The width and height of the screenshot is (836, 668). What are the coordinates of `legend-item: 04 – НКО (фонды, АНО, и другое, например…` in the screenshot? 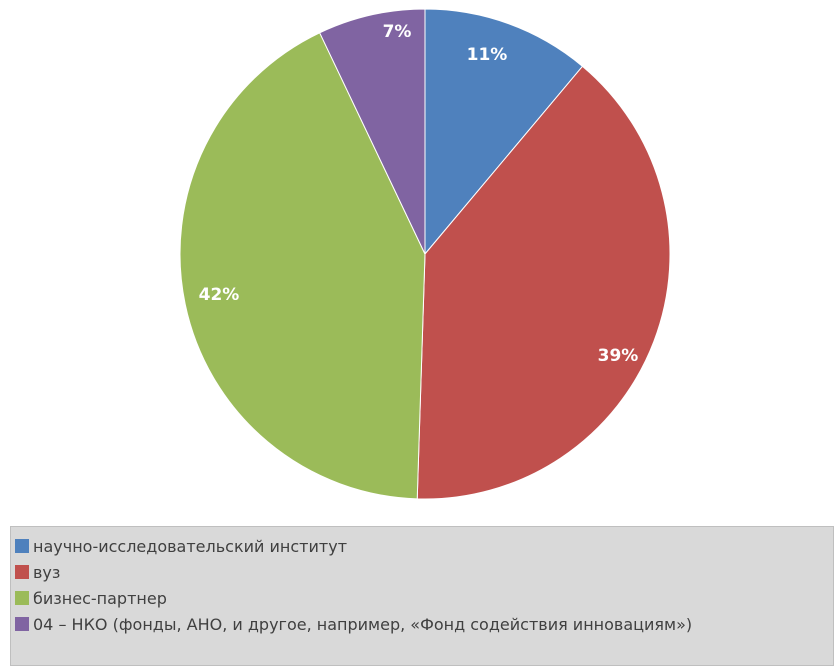 It's located at (422, 624).